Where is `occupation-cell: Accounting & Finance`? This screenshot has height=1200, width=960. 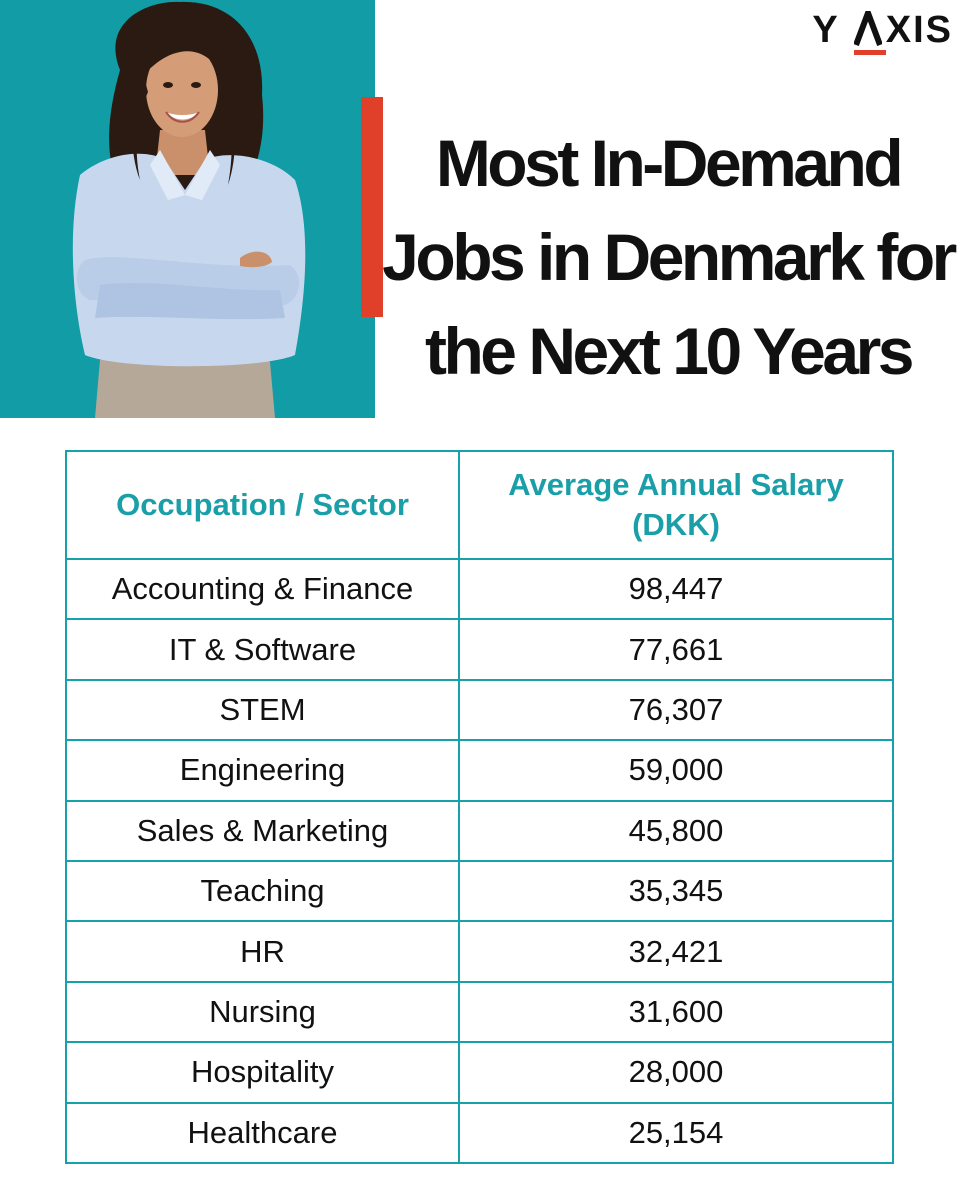
occupation-cell: Accounting & Finance is located at coordinates (262, 589).